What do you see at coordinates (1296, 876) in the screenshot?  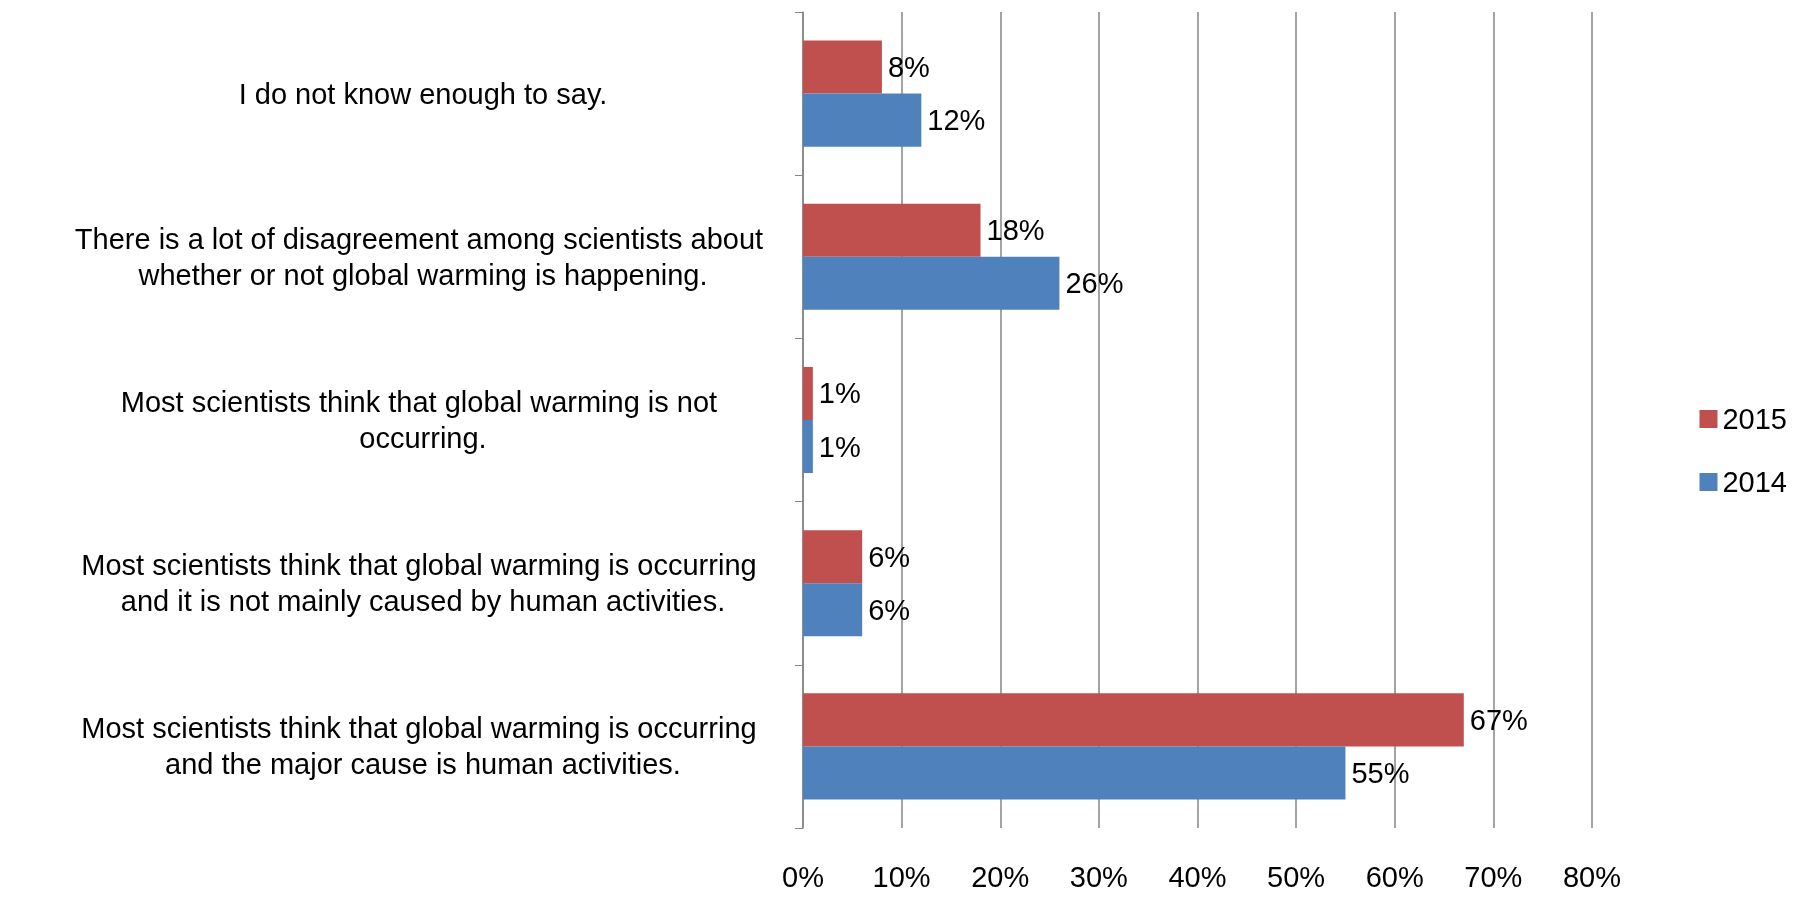 I see `x-tick-label: 50%` at bounding box center [1296, 876].